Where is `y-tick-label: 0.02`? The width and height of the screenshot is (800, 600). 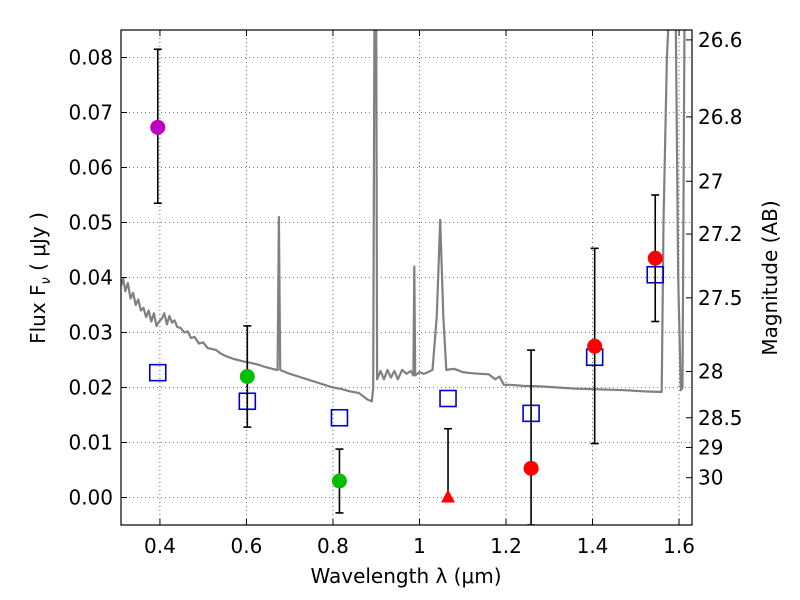 y-tick-label: 0.02 is located at coordinates (90, 388).